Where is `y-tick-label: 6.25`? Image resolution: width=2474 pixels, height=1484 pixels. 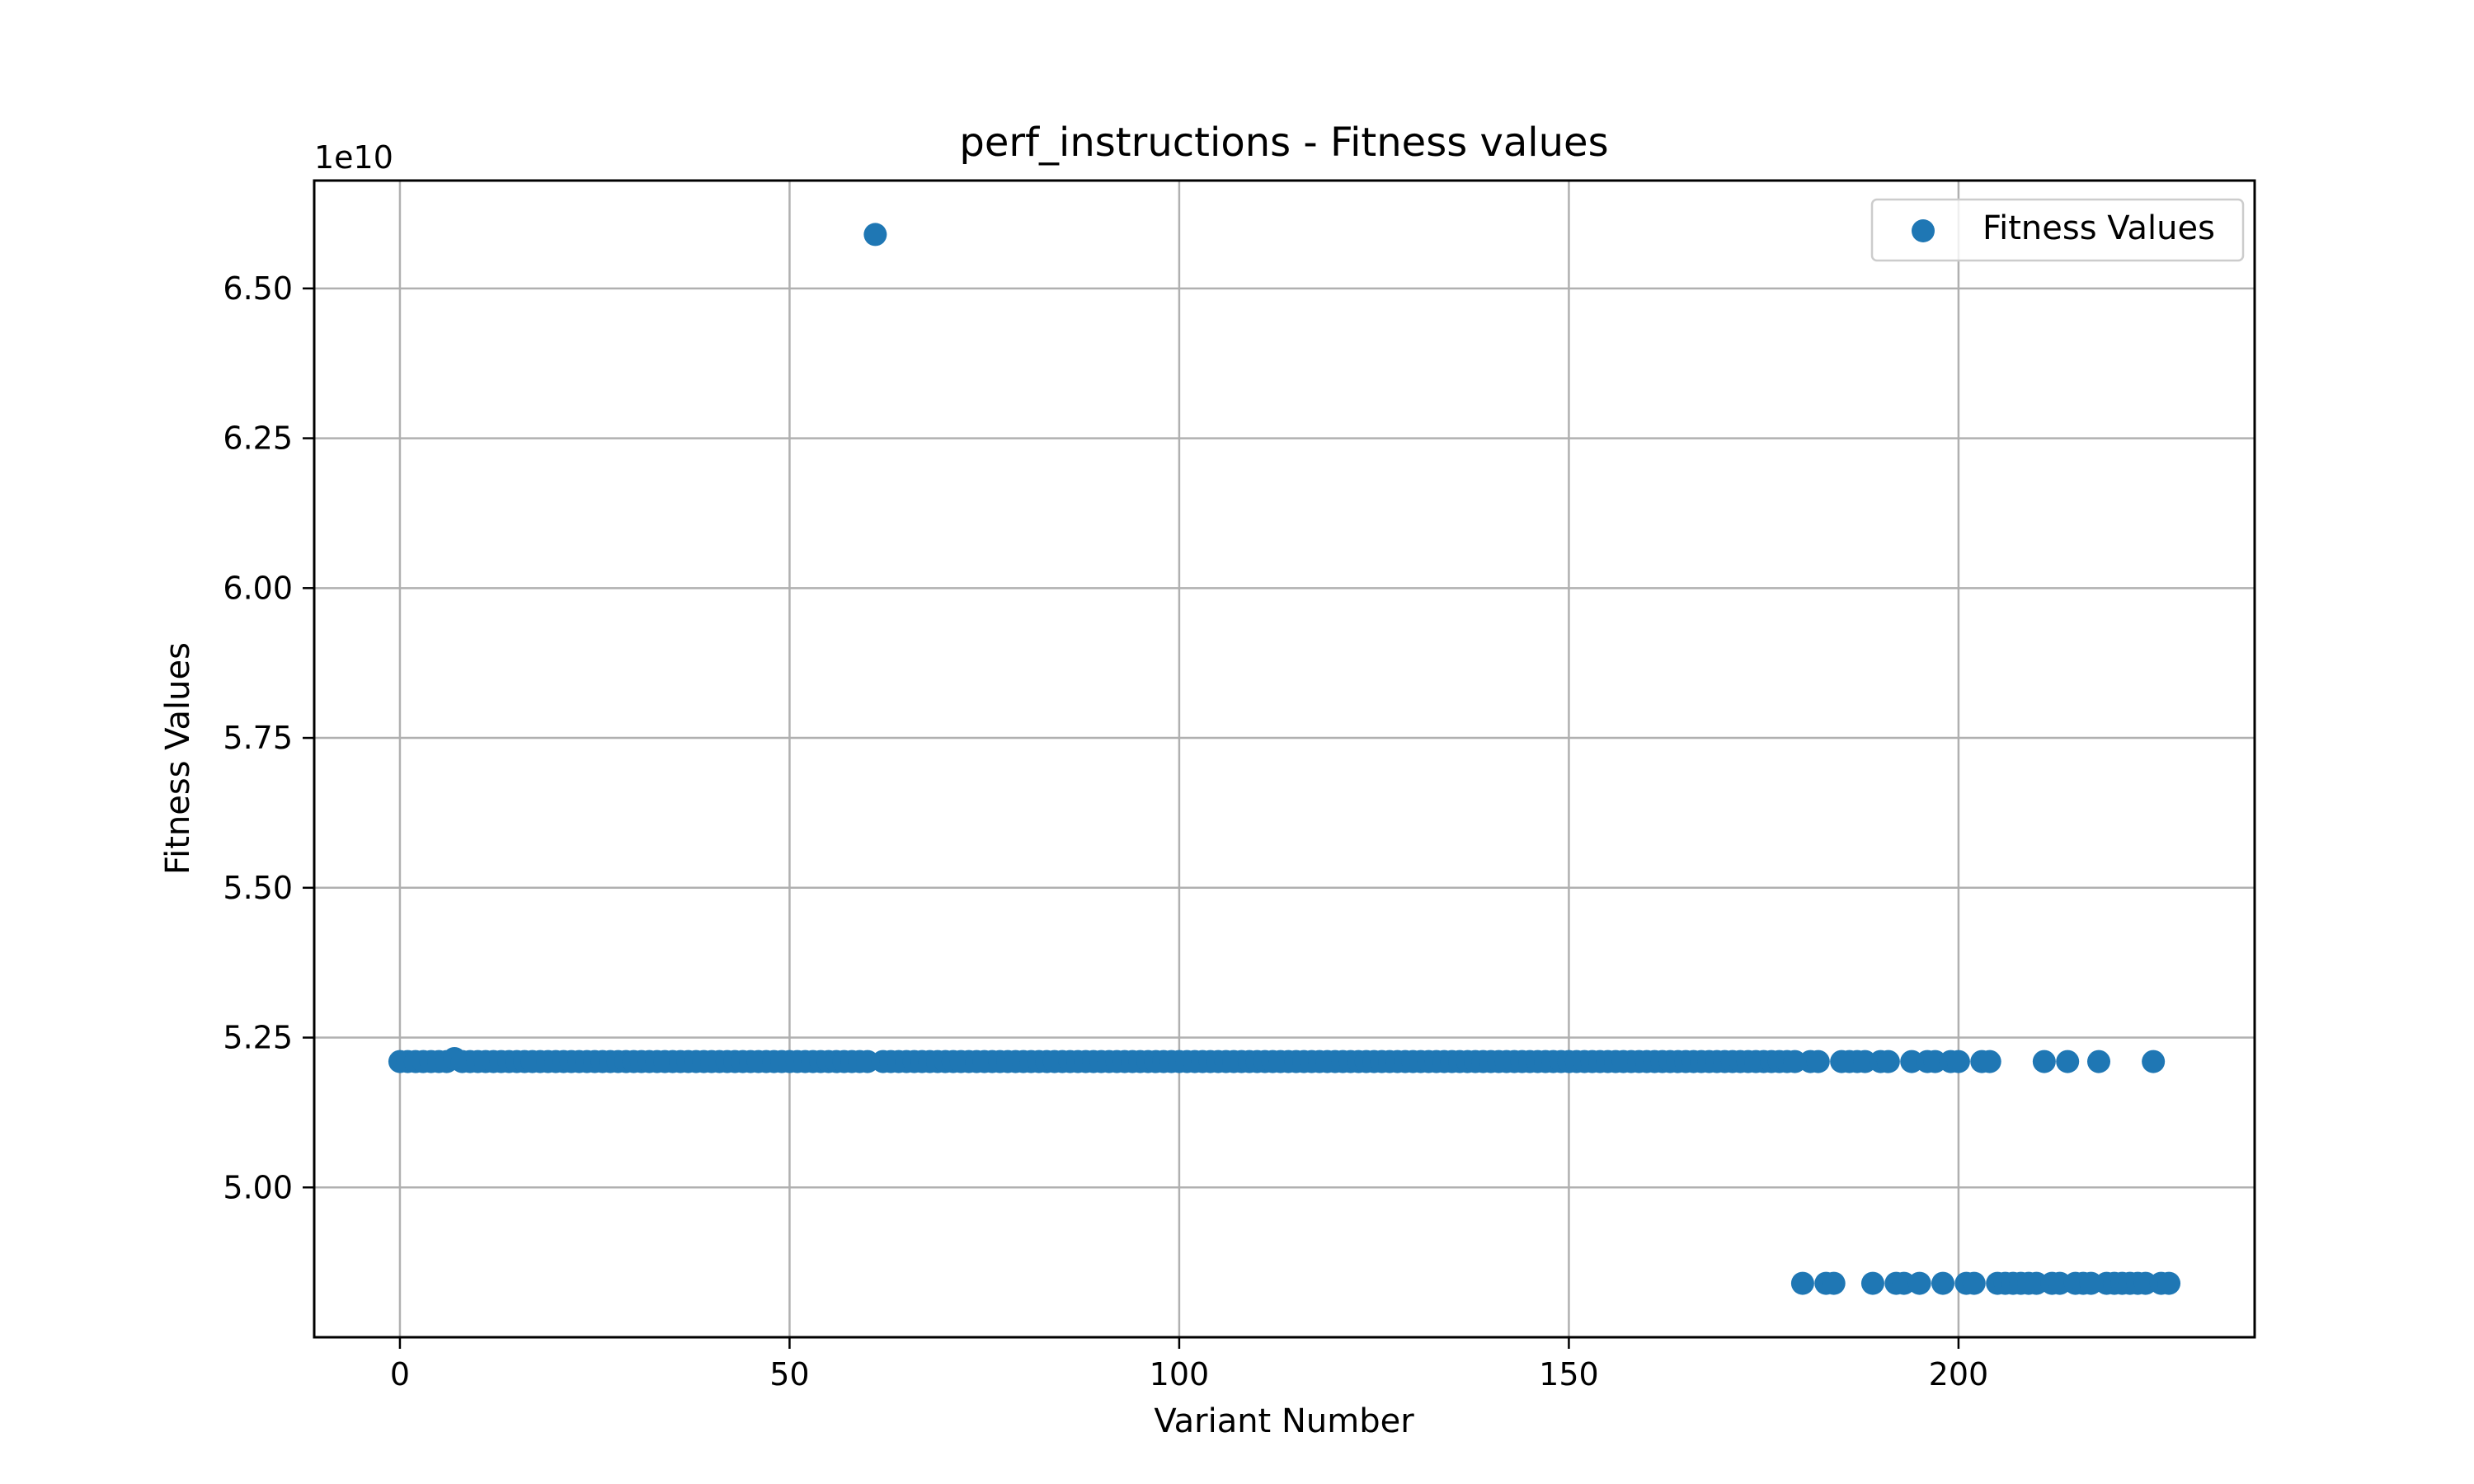
y-tick-label: 6.25 is located at coordinates (258, 438).